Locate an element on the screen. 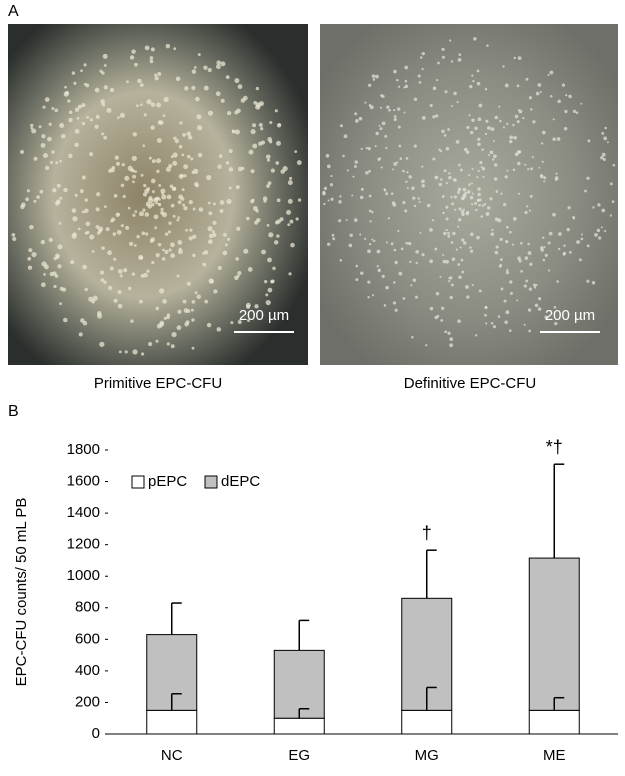  bar is located at coordinates (172, 722).